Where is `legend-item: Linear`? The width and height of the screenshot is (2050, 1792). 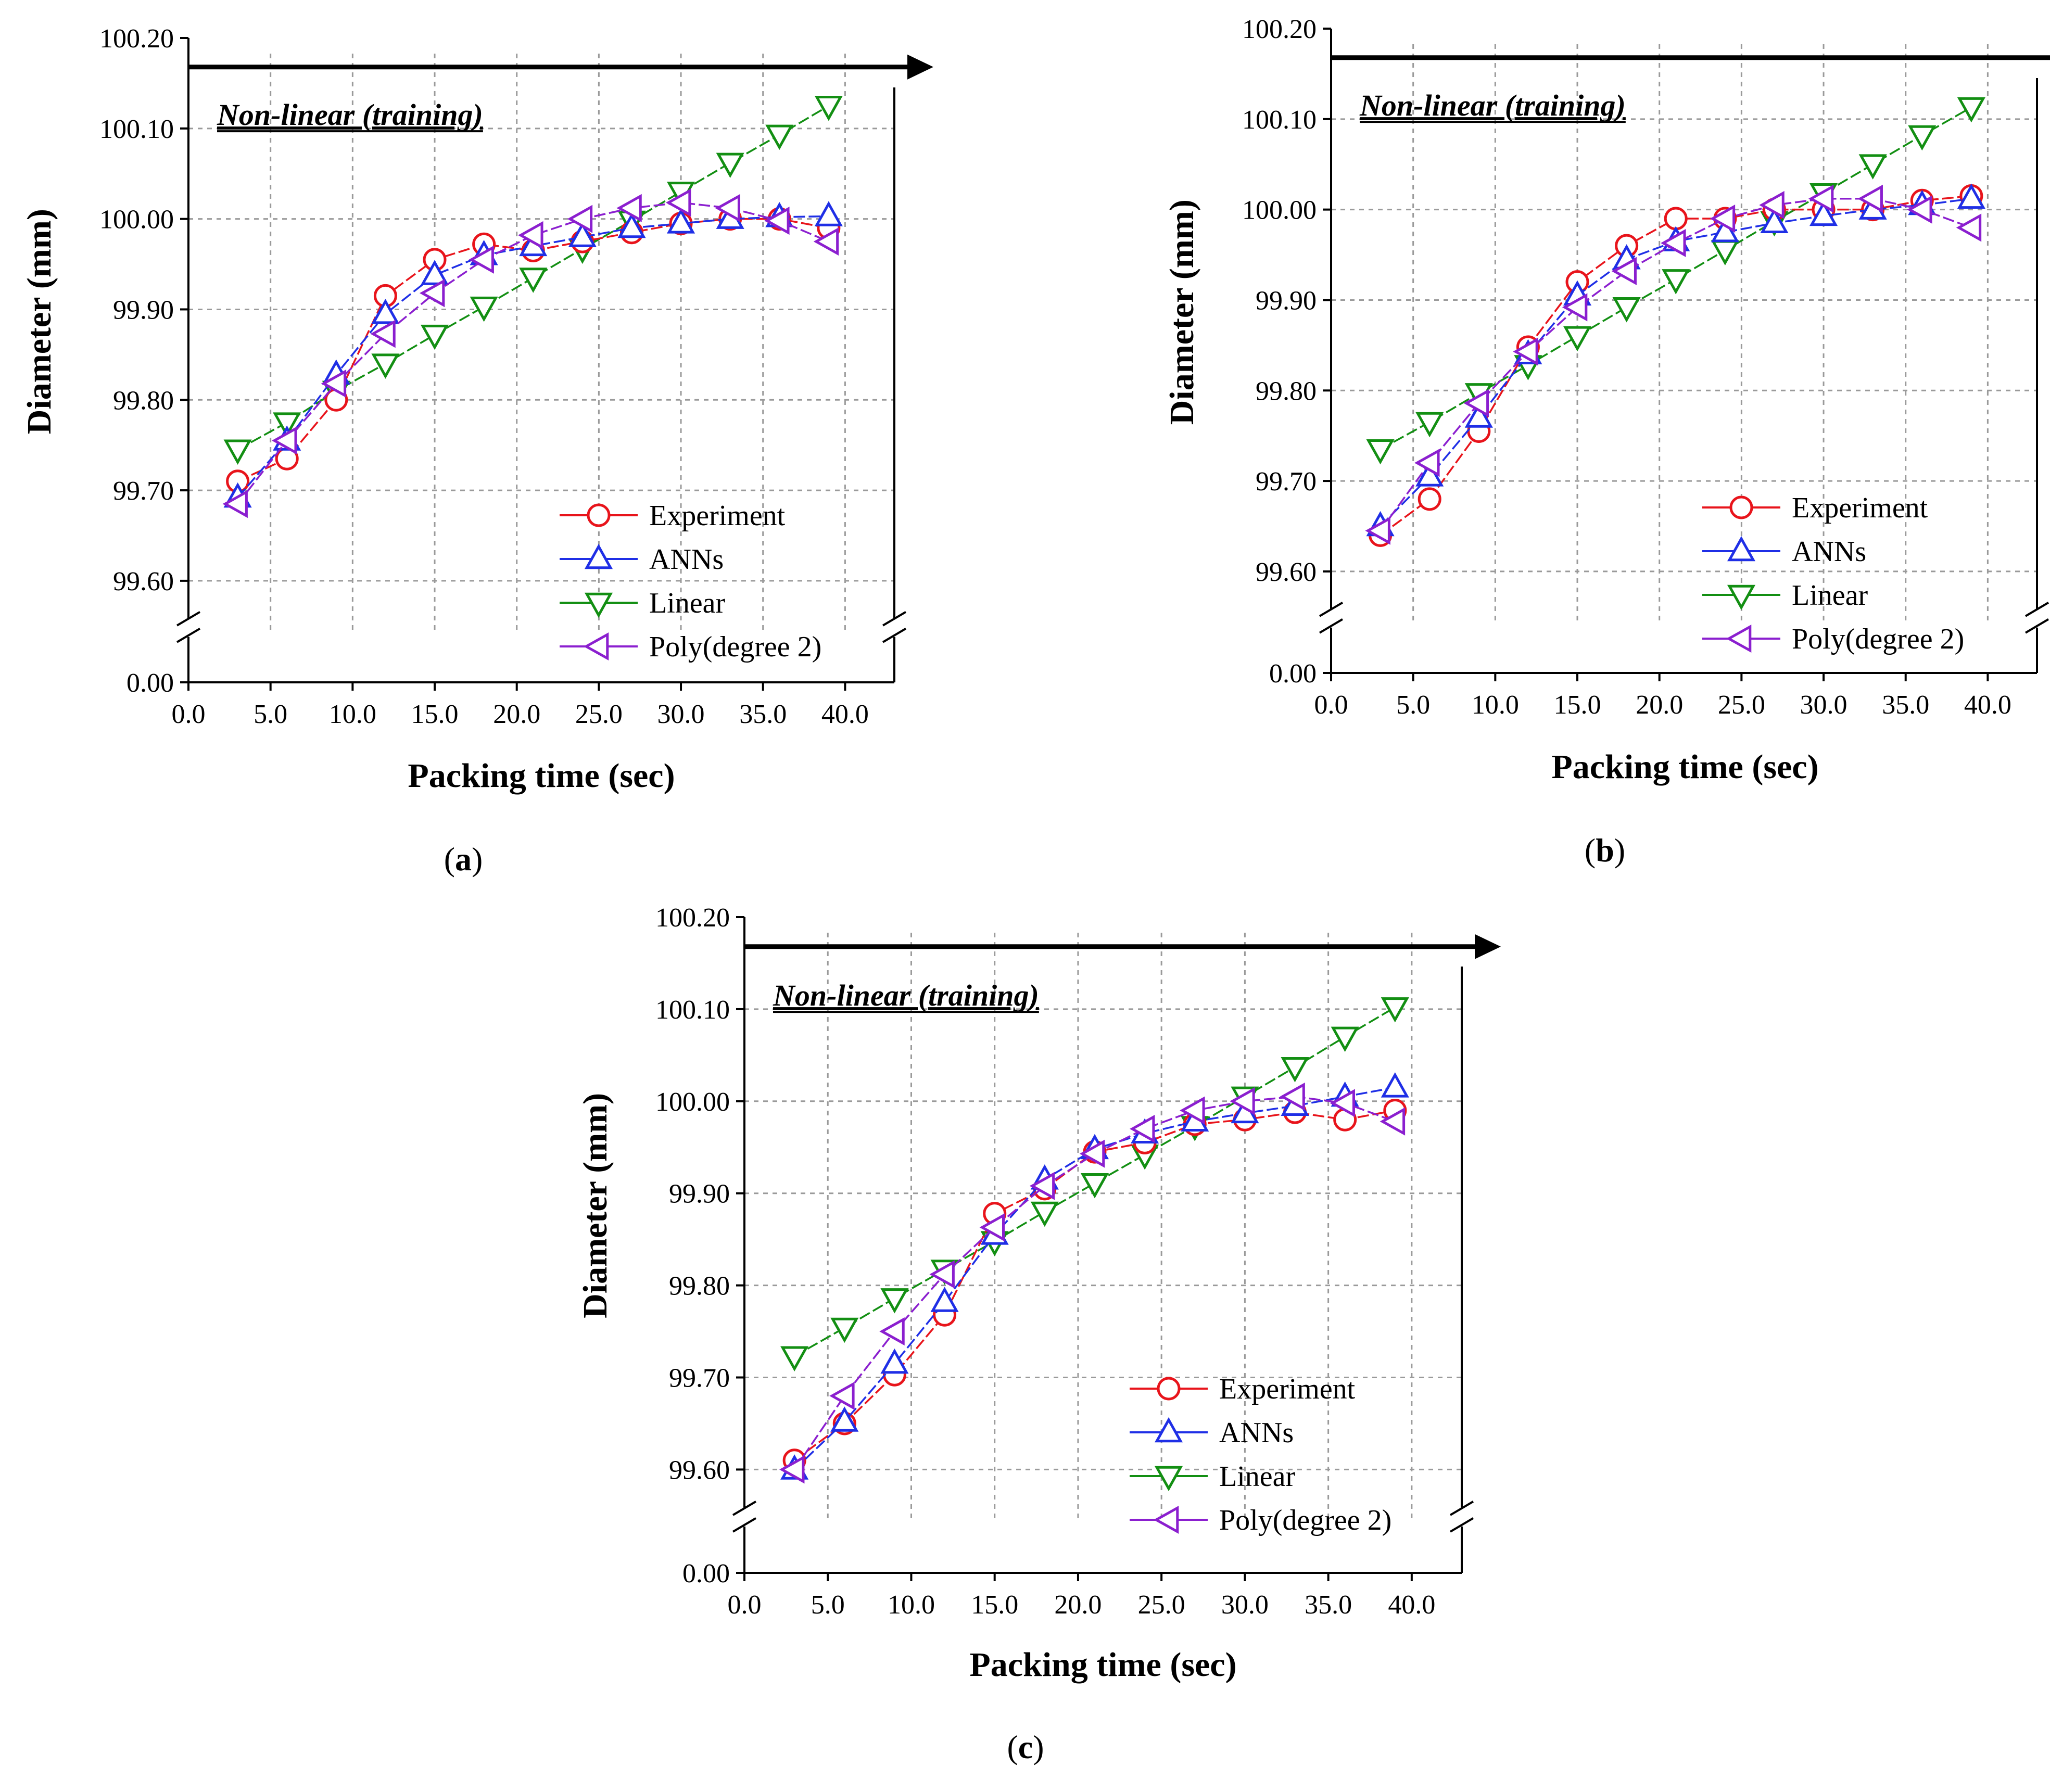 legend-item: Linear is located at coordinates (1212, 1476).